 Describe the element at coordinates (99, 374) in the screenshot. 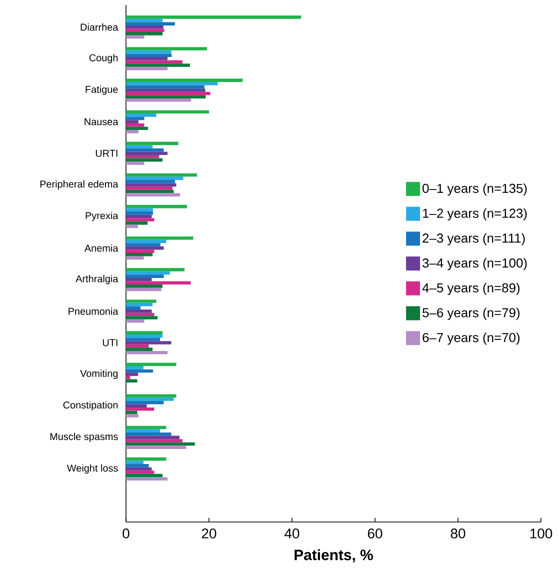

I see `y-tick-label: Vomiting` at that location.